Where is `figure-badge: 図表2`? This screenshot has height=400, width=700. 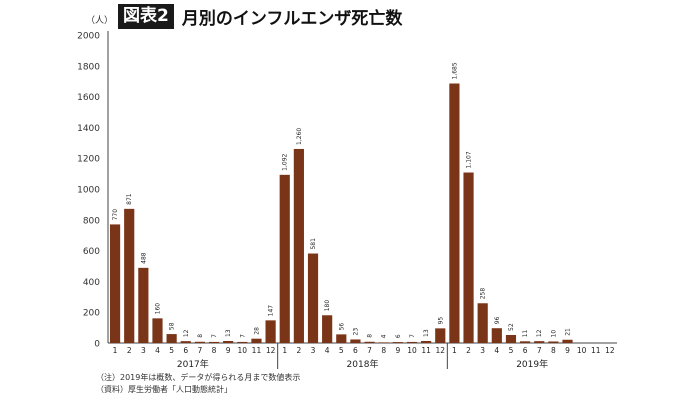 figure-badge: 図表2 is located at coordinates (146, 16).